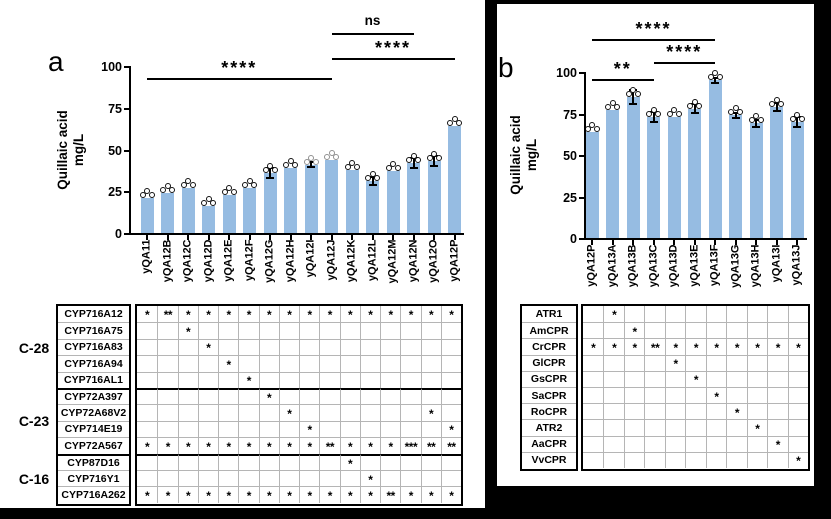 The width and height of the screenshot is (831, 519). What do you see at coordinates (93, 346) in the screenshot?
I see `matrix-row-label: CYP716A83` at bounding box center [93, 346].